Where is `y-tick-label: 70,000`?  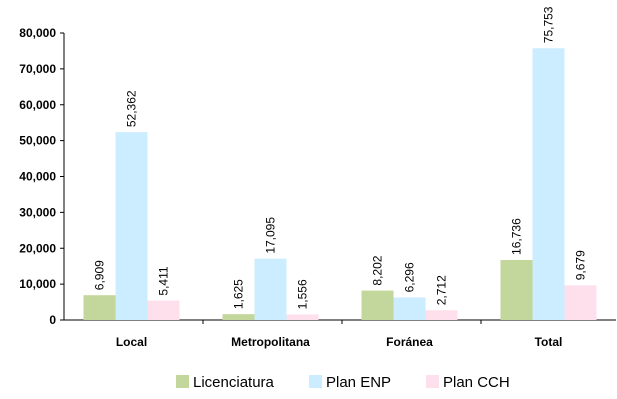 y-tick-label: 70,000 is located at coordinates (37, 69).